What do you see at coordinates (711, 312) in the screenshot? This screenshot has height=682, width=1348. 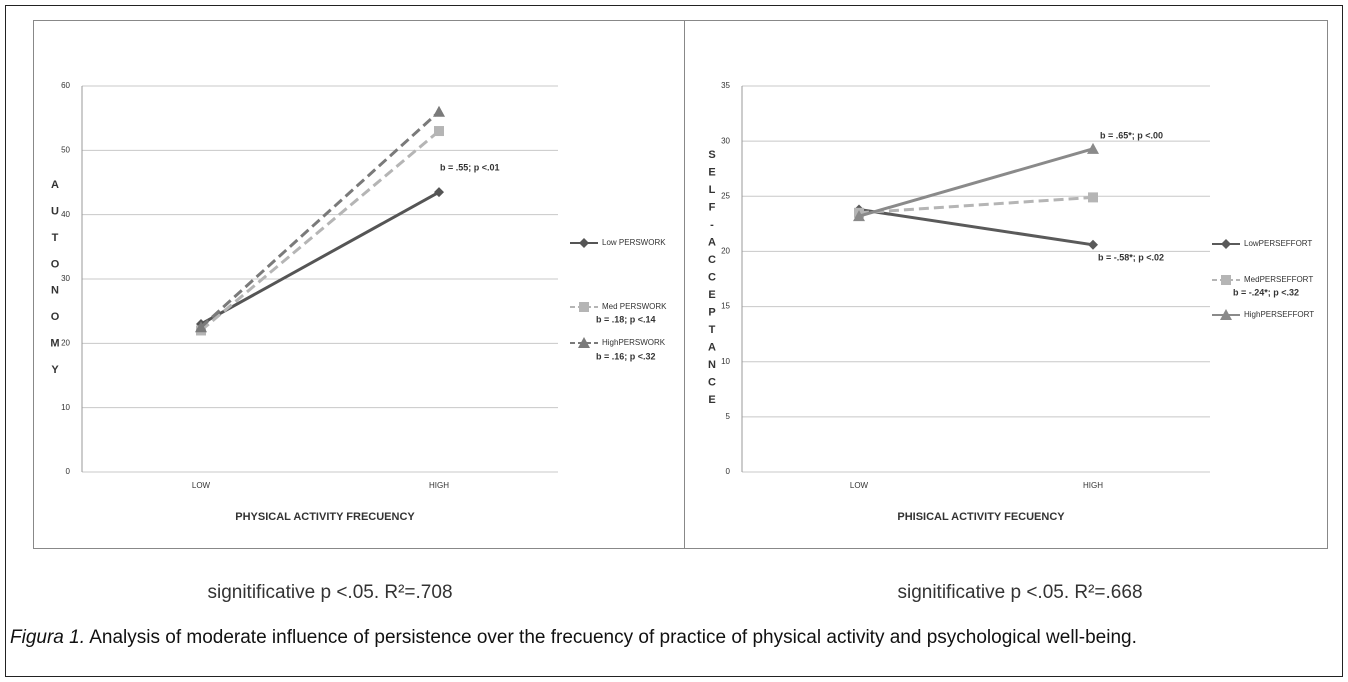 I see `y-axis-letter: P` at bounding box center [711, 312].